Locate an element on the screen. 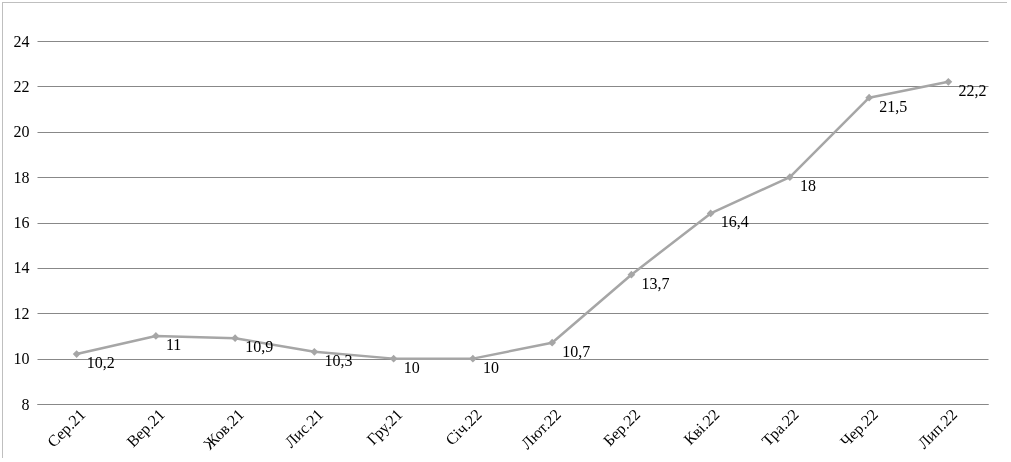 The width and height of the screenshot is (1011, 462). y-tick-label: 8 is located at coordinates (25, 404).